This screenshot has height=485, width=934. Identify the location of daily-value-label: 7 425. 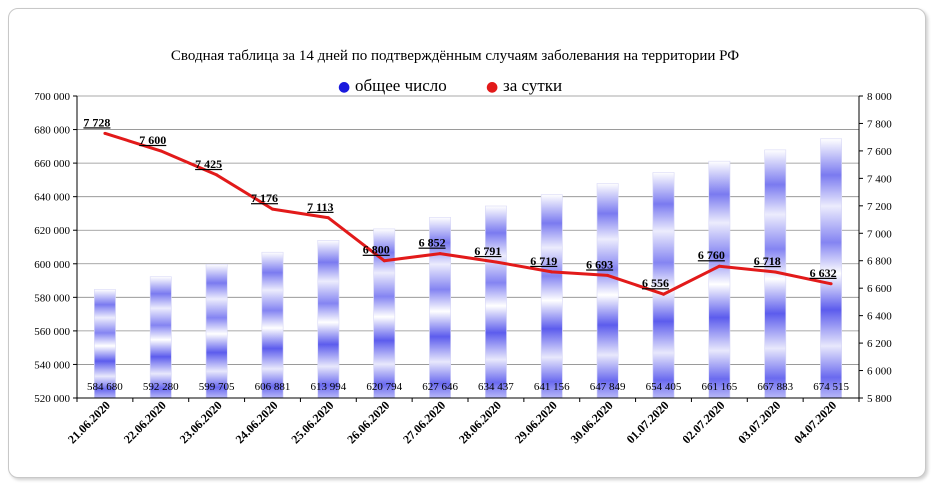
(208, 164).